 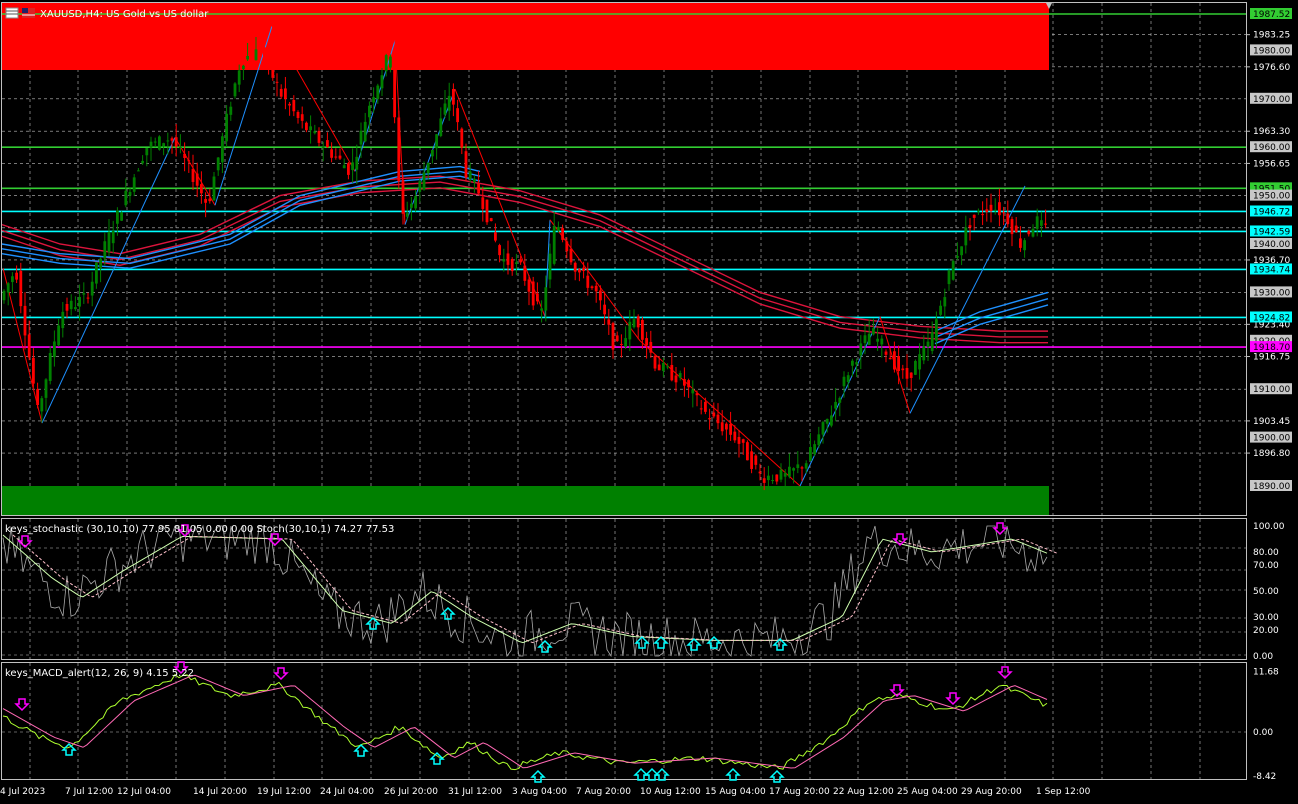 What do you see at coordinates (411, 792) in the screenshot?
I see `time-axis-label: 26 Jul 20:00` at bounding box center [411, 792].